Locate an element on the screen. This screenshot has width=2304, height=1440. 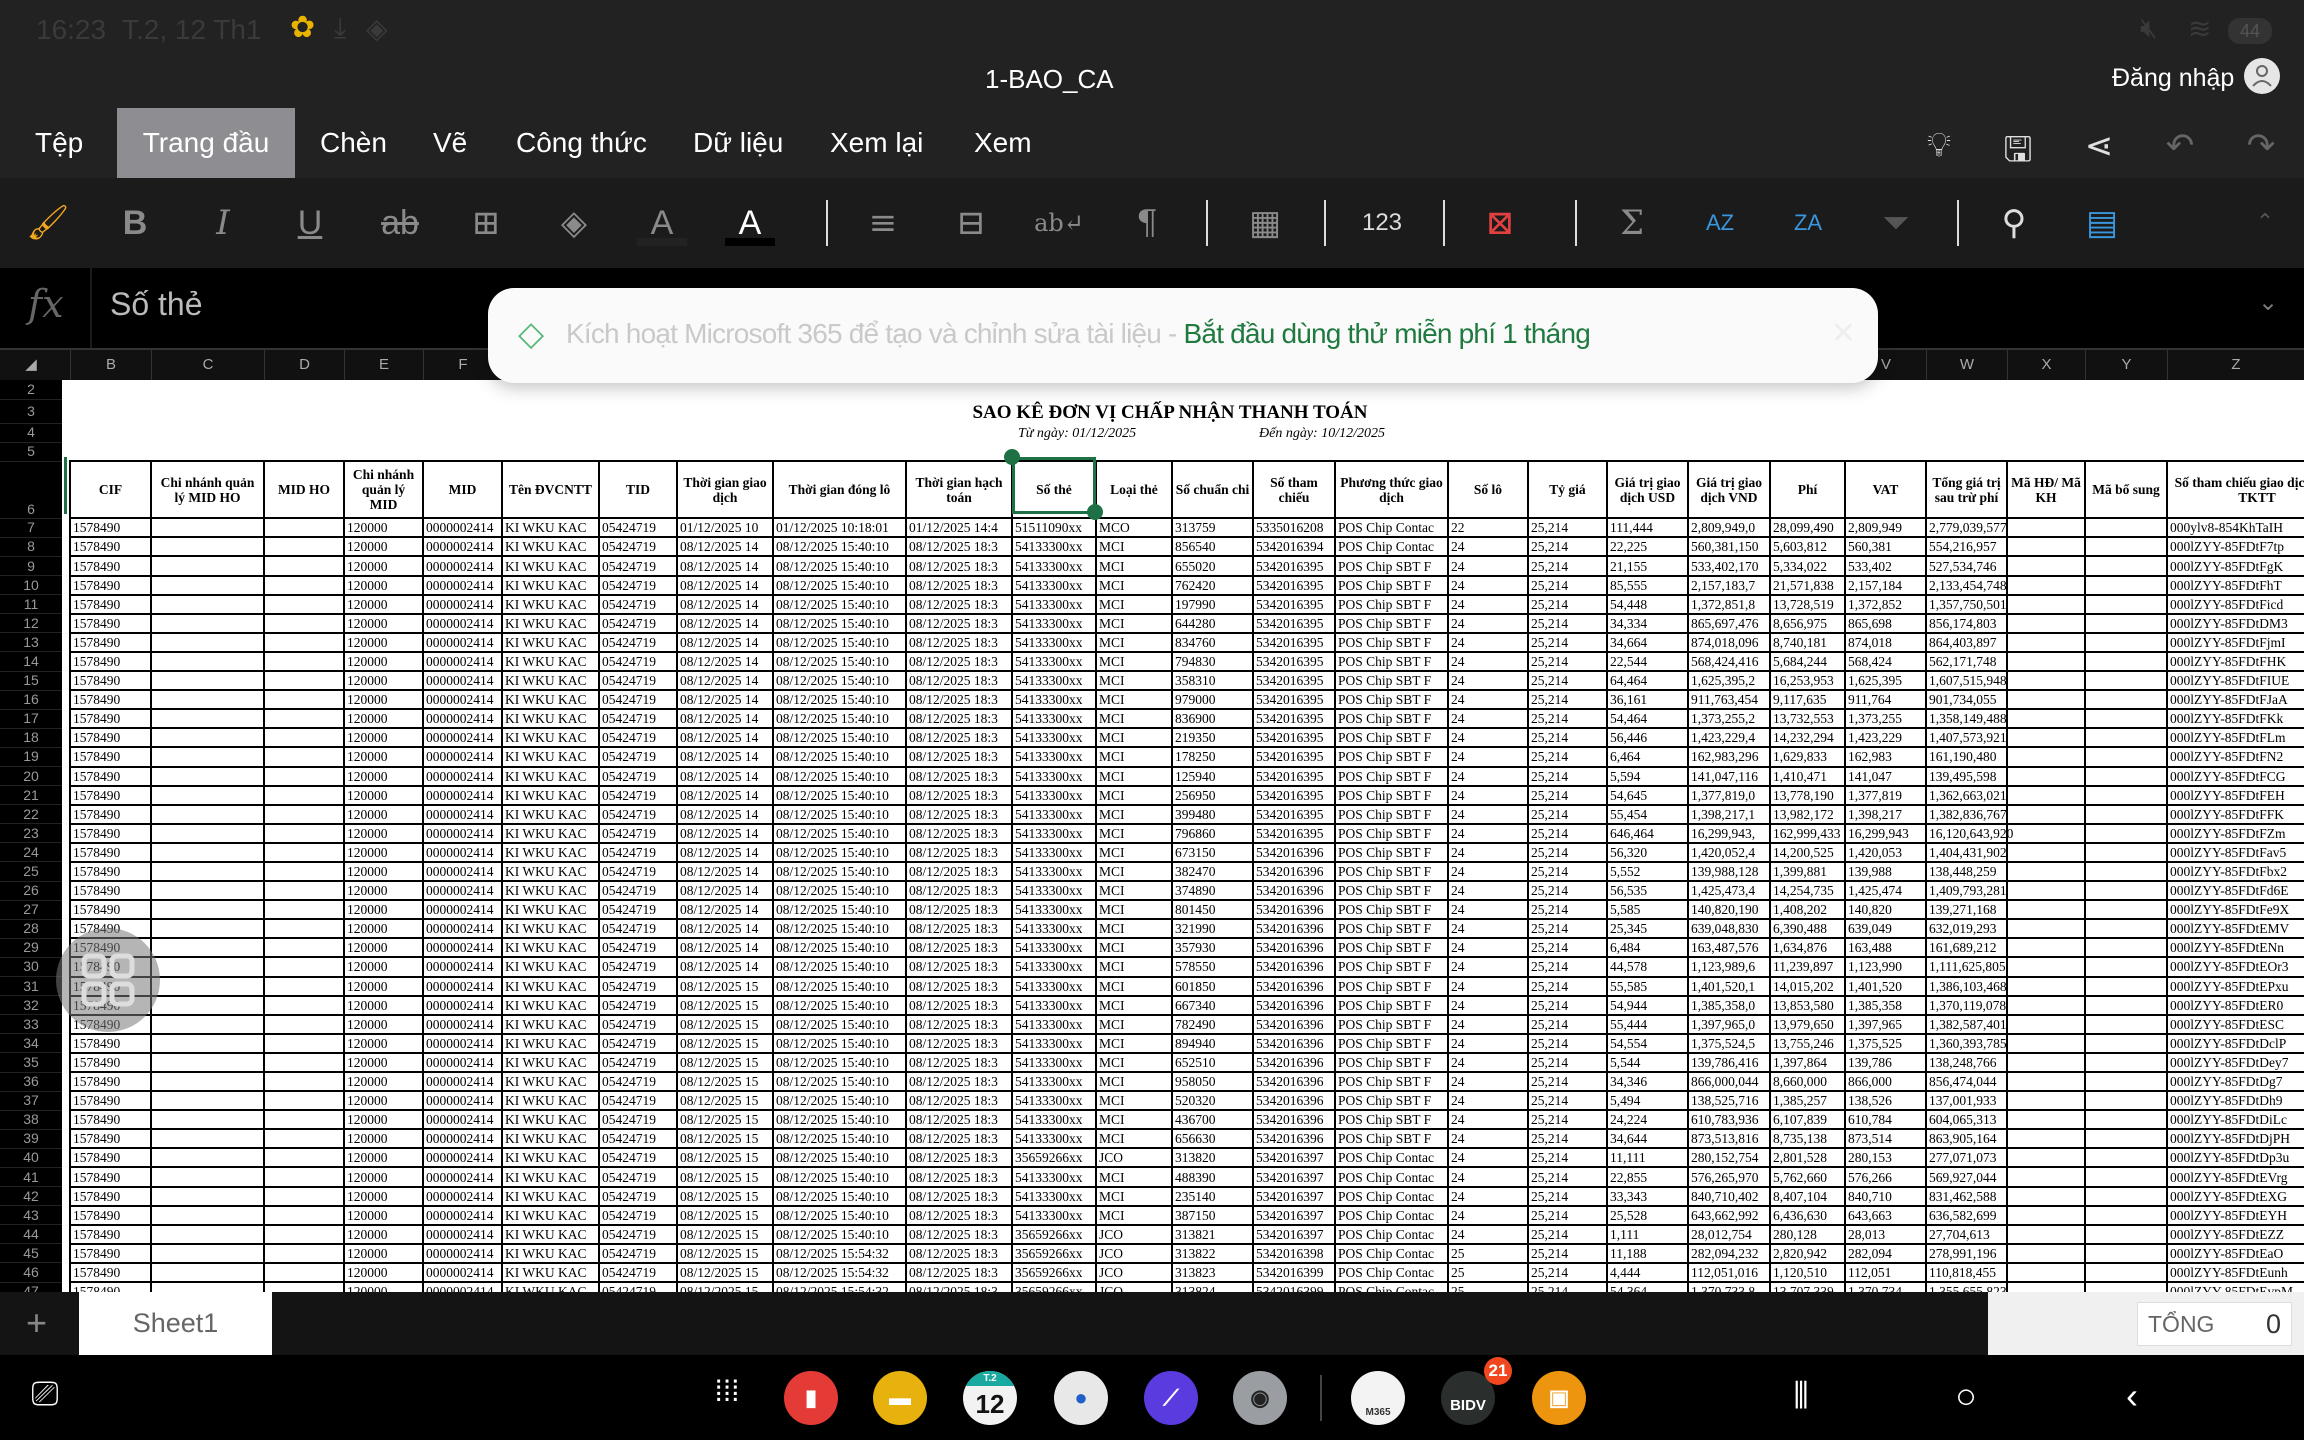
back-button: ‹ is located at coordinates (2132, 1395).